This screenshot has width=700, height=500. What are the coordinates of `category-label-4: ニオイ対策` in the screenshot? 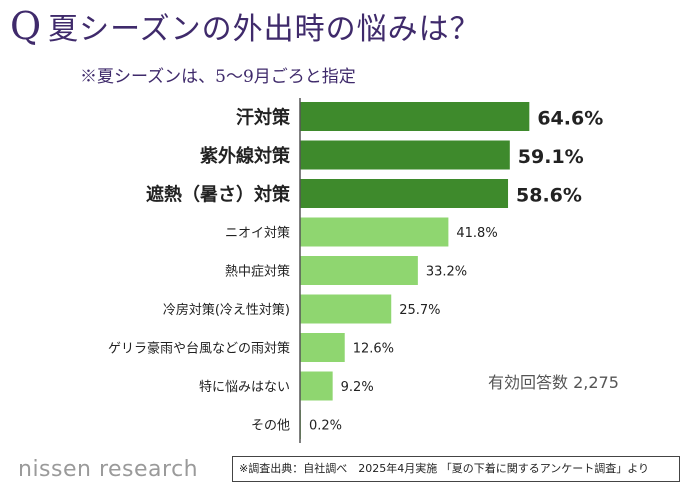 It's located at (257, 233).